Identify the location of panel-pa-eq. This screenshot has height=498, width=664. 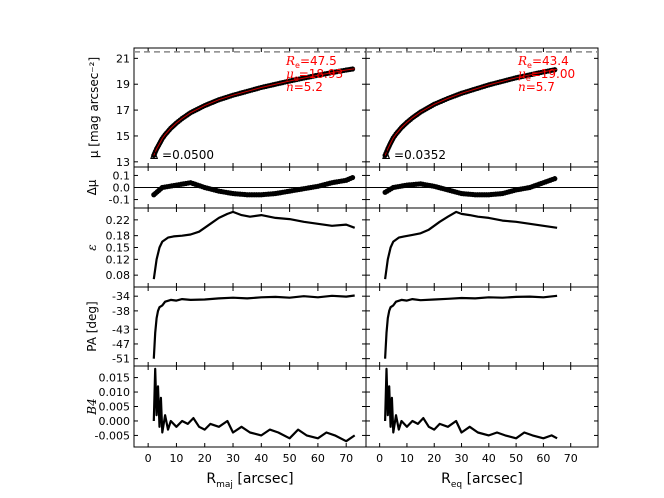
(482, 326).